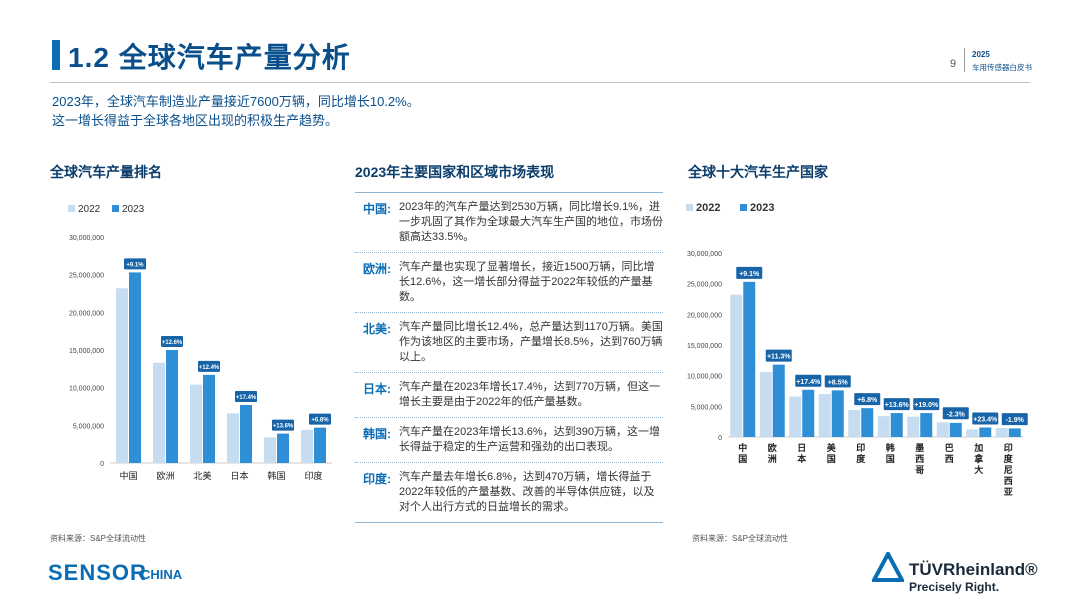  What do you see at coordinates (165, 475) in the screenshot?
I see `category-label: 欧洲` at bounding box center [165, 475].